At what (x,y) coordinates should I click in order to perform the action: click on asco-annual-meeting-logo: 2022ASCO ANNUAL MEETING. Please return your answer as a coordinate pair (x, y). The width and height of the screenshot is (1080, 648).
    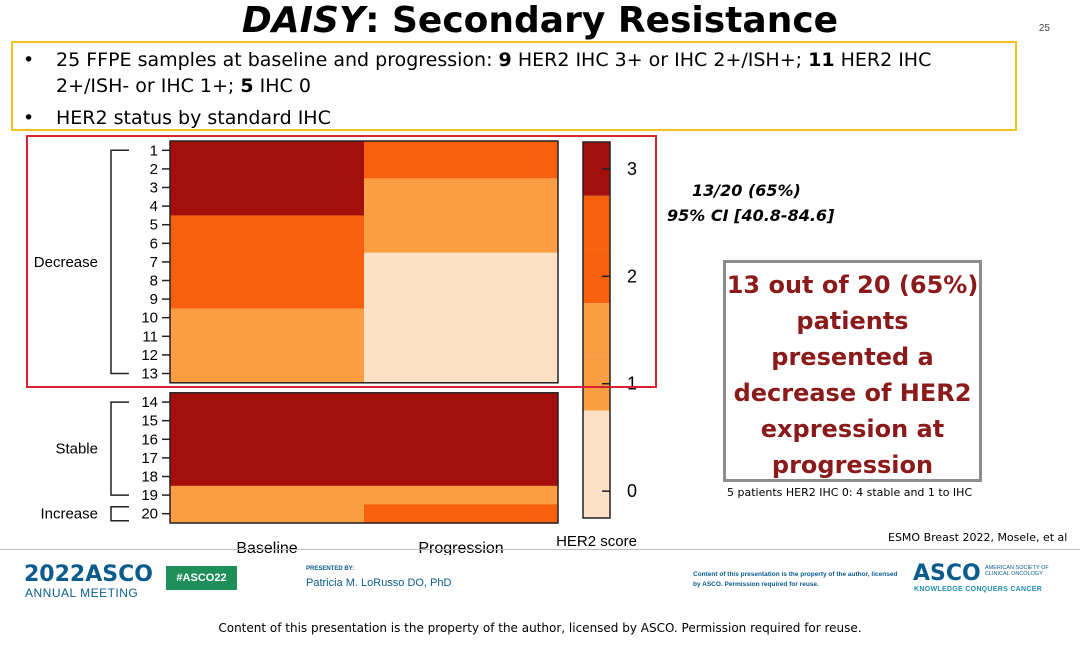
    Looking at the image, I should click on (88, 581).